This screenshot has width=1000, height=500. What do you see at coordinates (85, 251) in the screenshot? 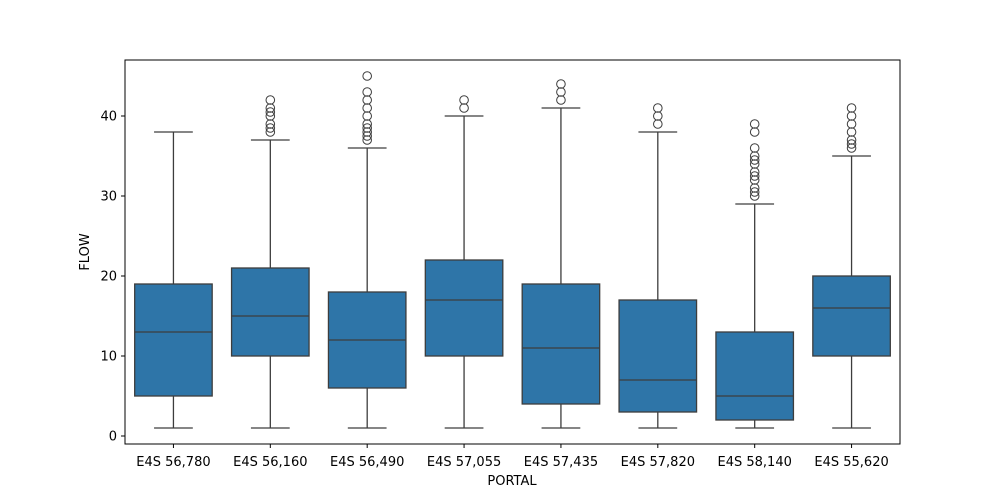
I see `y-axis-label: FLOW` at bounding box center [85, 251].